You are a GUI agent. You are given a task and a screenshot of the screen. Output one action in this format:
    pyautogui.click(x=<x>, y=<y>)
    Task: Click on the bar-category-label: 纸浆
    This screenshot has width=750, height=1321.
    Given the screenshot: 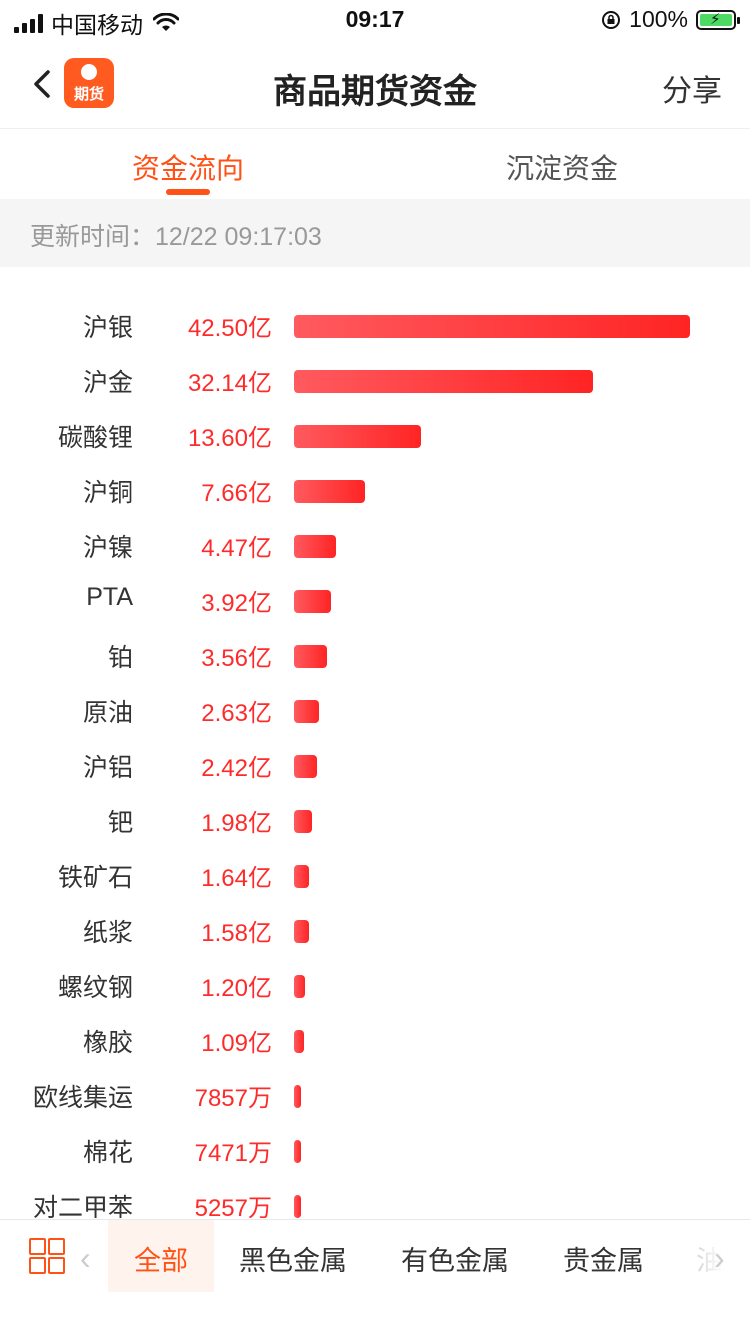 What is the action you would take?
    pyautogui.click(x=107, y=933)
    